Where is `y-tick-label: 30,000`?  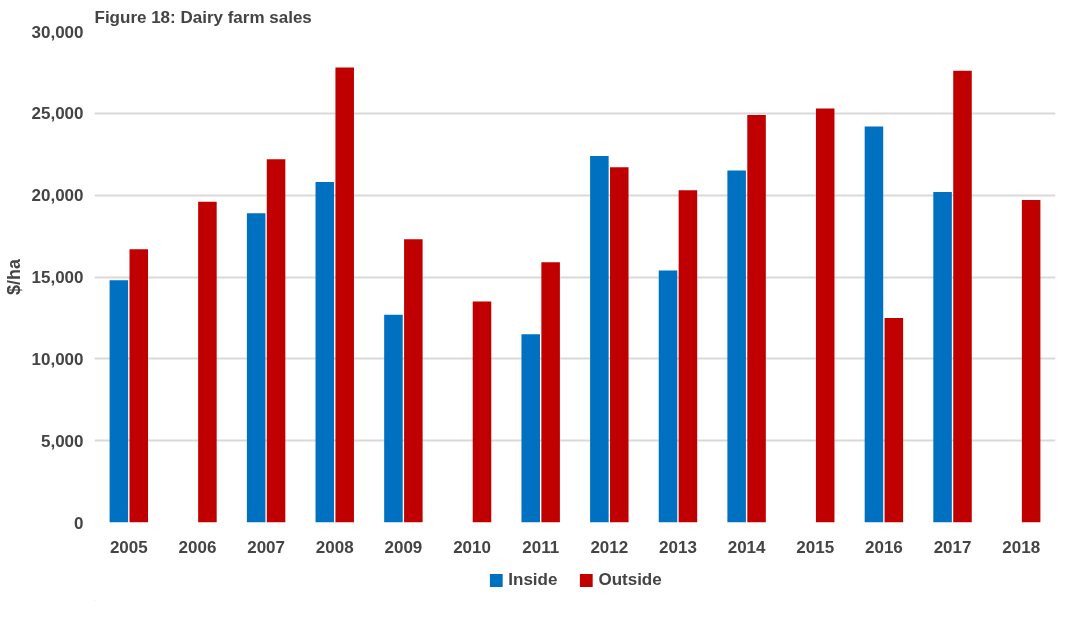
y-tick-label: 30,000 is located at coordinates (57, 32).